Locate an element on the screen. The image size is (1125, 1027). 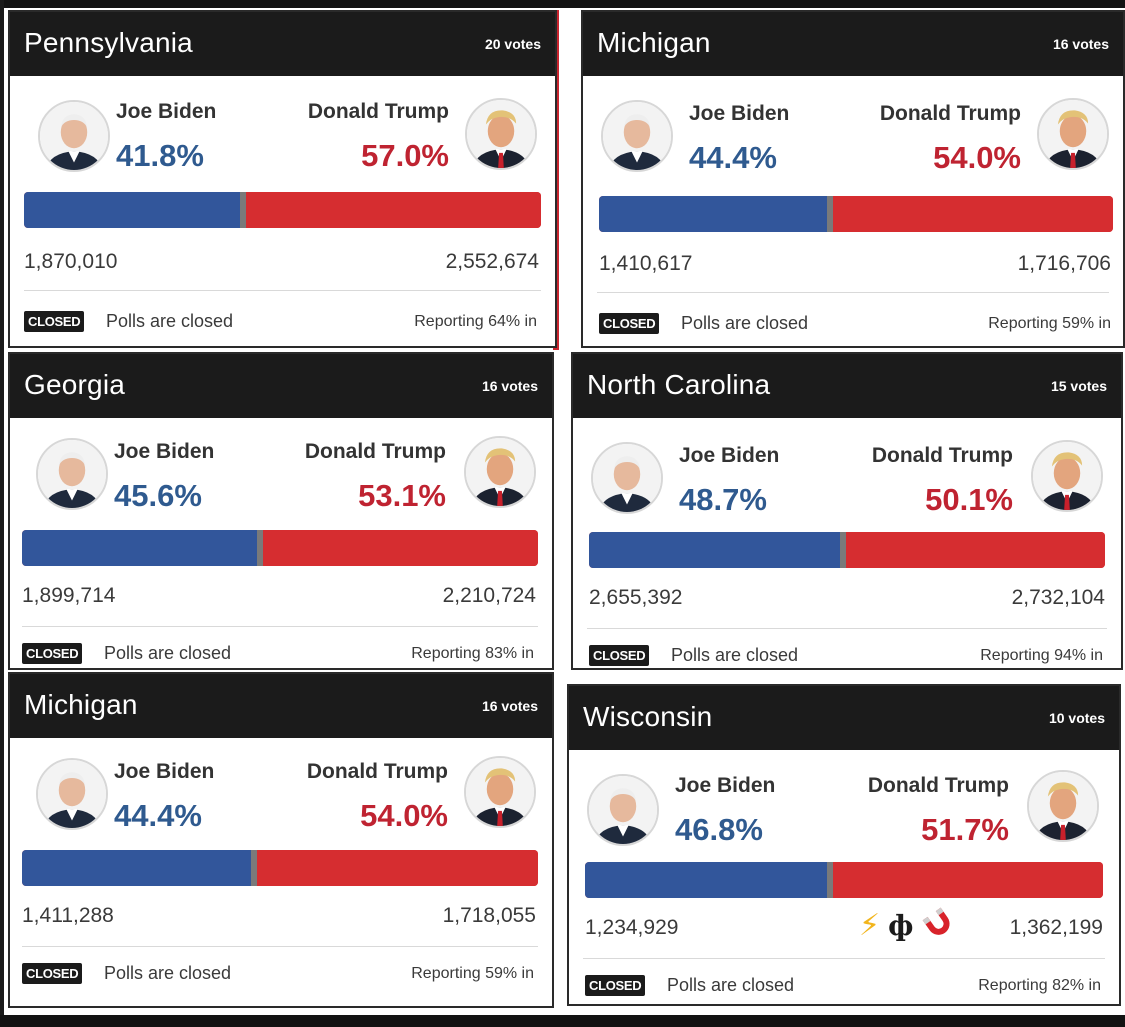
dem-vote-count: 1,411,288 is located at coordinates (68, 915).